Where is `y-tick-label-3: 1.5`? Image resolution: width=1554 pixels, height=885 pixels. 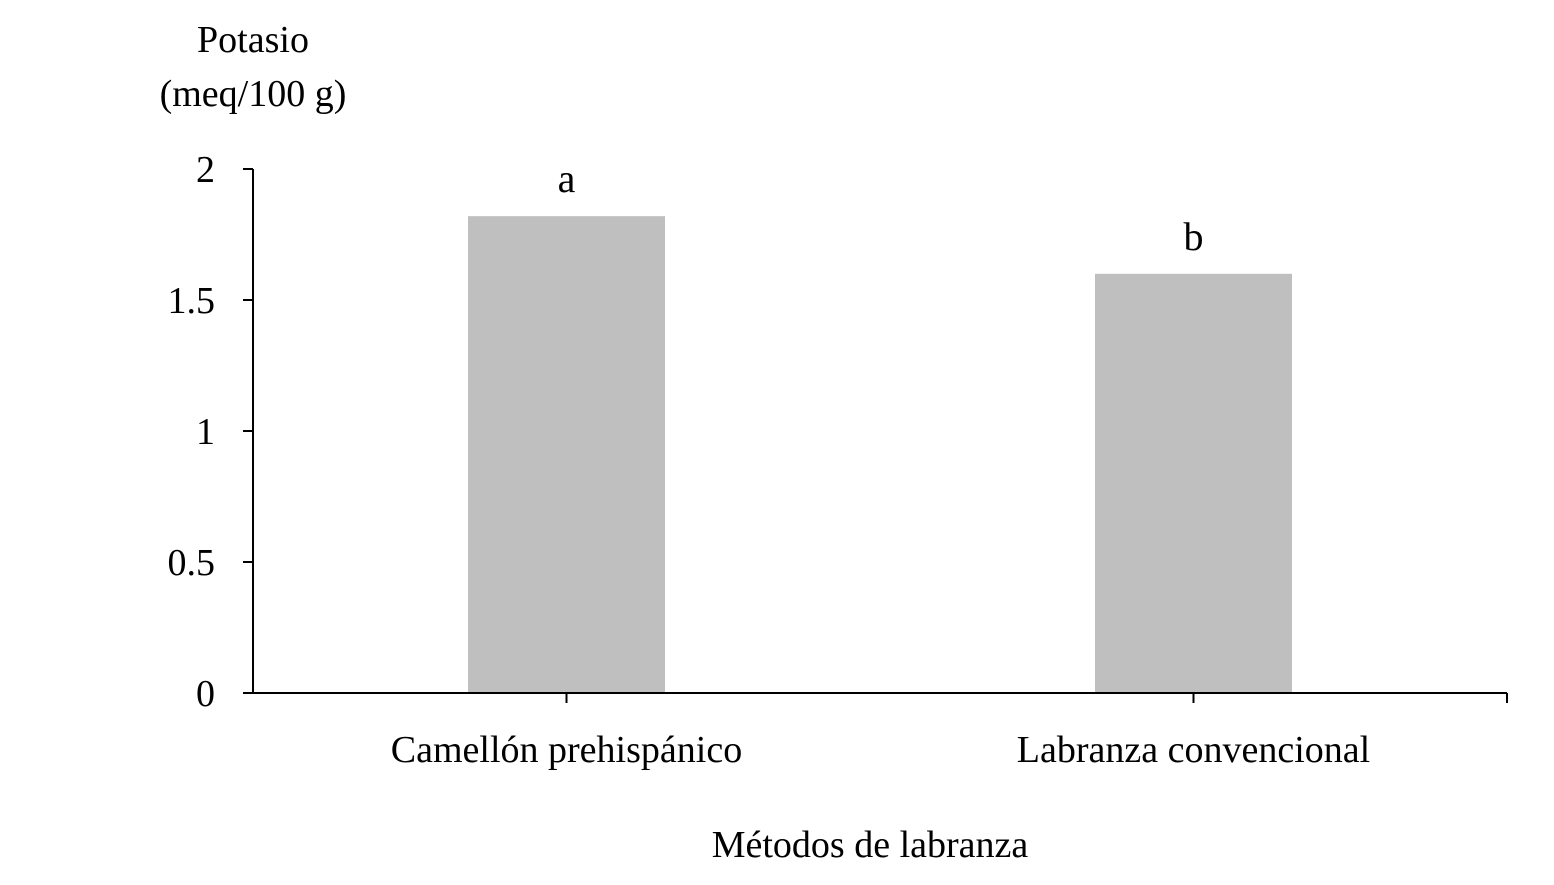
y-tick-label-3: 1.5 is located at coordinates (192, 301).